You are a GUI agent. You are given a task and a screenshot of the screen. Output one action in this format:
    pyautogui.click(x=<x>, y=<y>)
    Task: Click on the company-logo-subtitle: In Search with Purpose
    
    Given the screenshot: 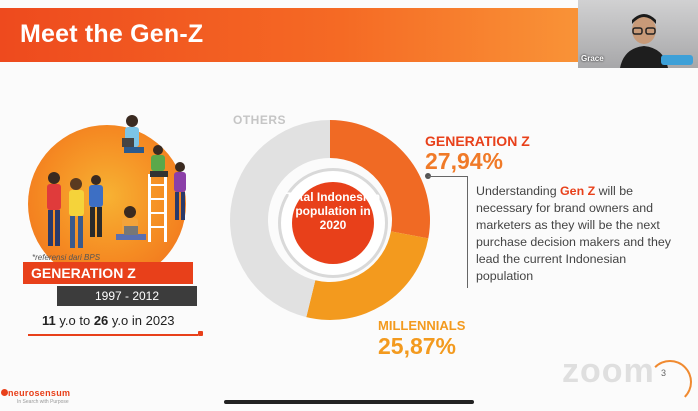 What is the action you would take?
    pyautogui.click(x=43, y=402)
    